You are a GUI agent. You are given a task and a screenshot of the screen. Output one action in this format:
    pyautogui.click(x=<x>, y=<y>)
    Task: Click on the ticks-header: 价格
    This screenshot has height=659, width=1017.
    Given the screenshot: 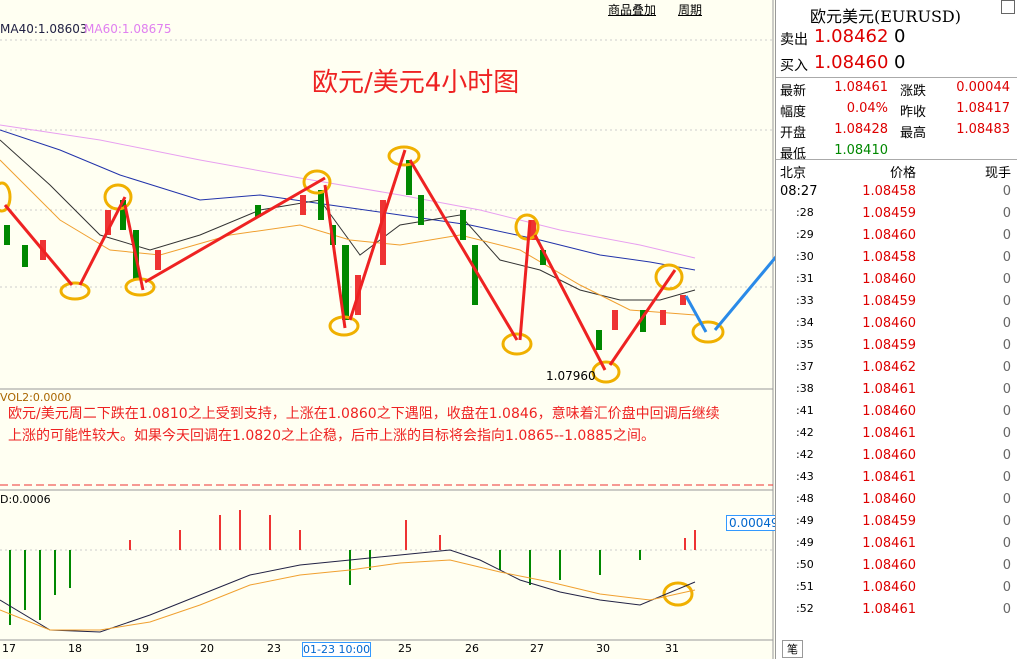 What is the action you would take?
    pyautogui.click(x=902, y=173)
    